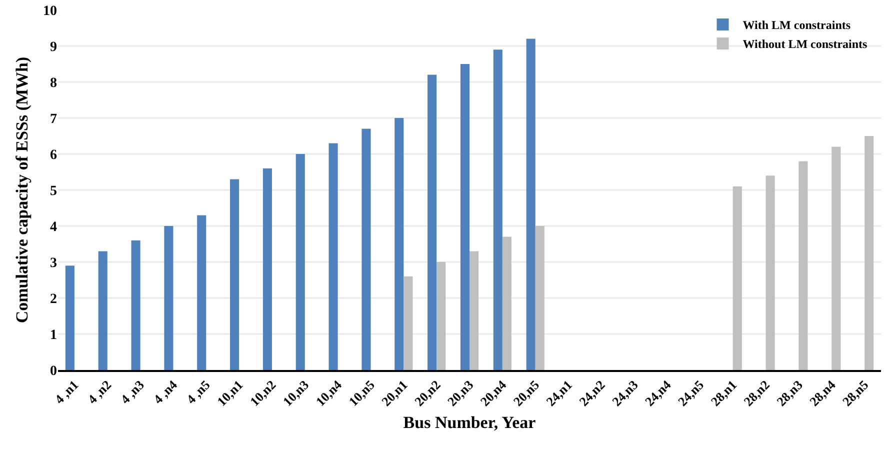 The height and width of the screenshot is (451, 885). What do you see at coordinates (796, 25) in the screenshot?
I see `legend-label: With LM constraints` at bounding box center [796, 25].